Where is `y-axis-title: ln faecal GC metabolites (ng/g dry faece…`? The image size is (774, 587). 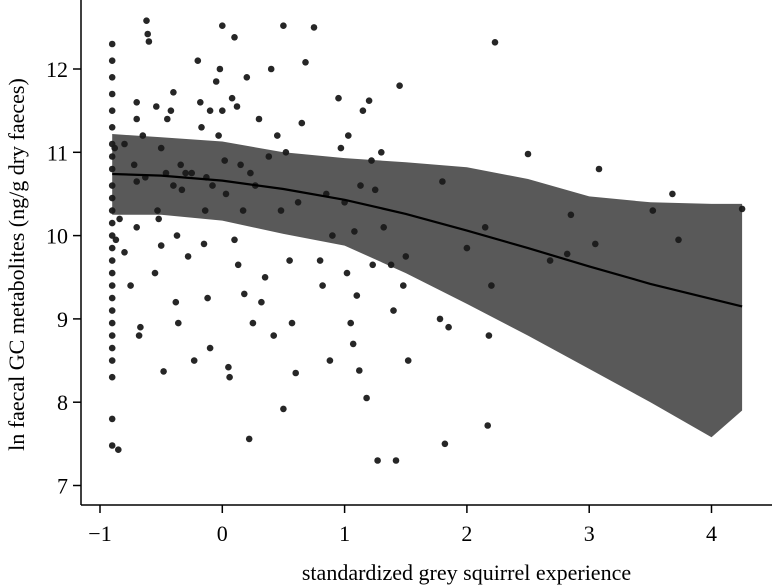 y-axis-title: ln faecal GC metabolites (ng/g dry faece… is located at coordinates (16, 264).